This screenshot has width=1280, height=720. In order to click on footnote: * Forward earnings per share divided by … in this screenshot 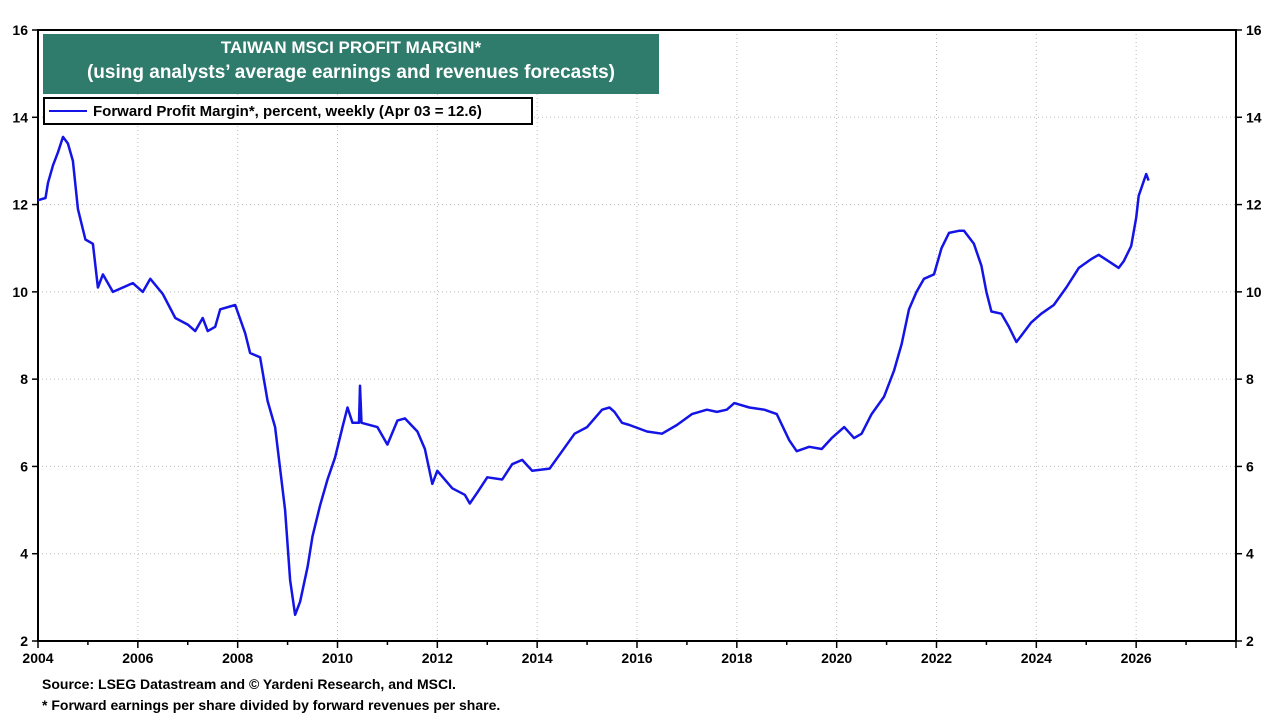, I will do `click(271, 705)`.